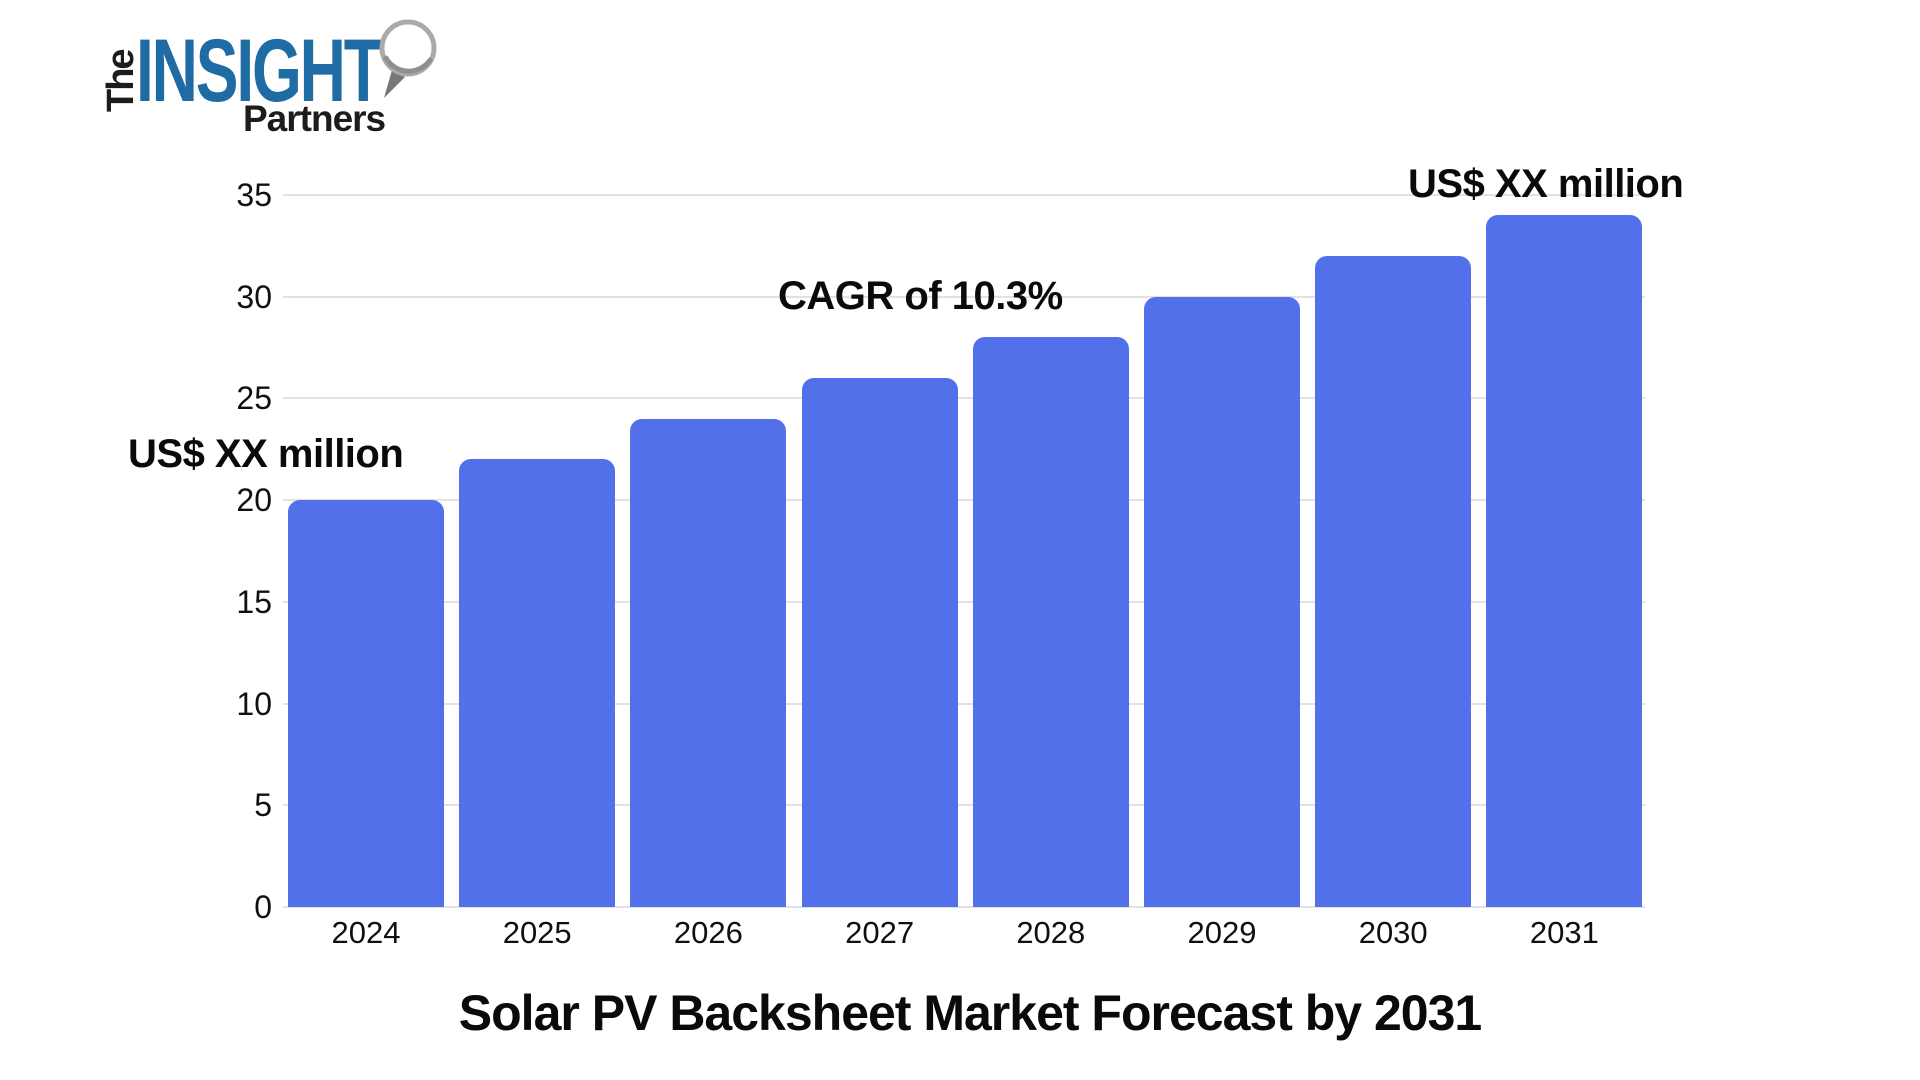 Image resolution: width=1920 pixels, height=1080 pixels. Describe the element at coordinates (259, 70) in the screenshot. I see `logo-word-insight: INSIGHT` at that location.